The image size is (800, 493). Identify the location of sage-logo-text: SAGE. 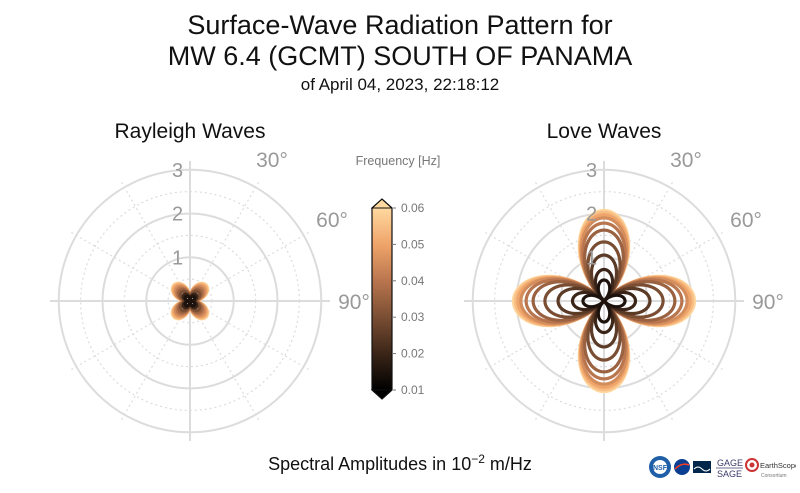
(729, 474).